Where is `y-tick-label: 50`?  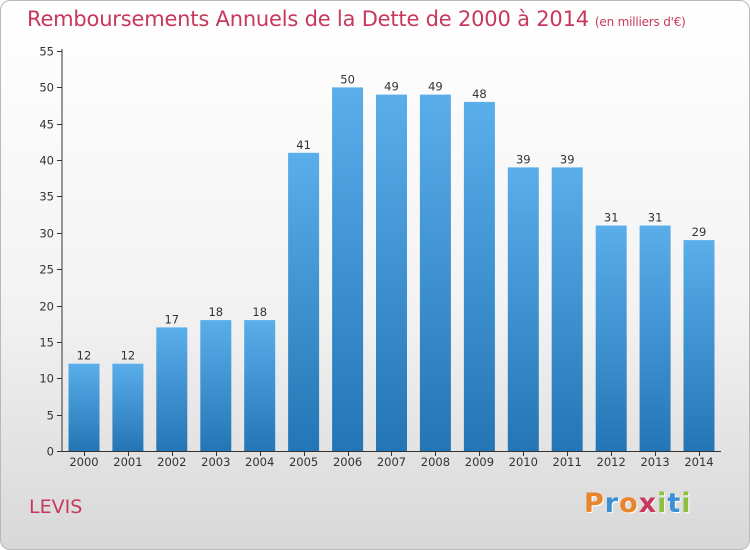 y-tick-label: 50 is located at coordinates (46, 88).